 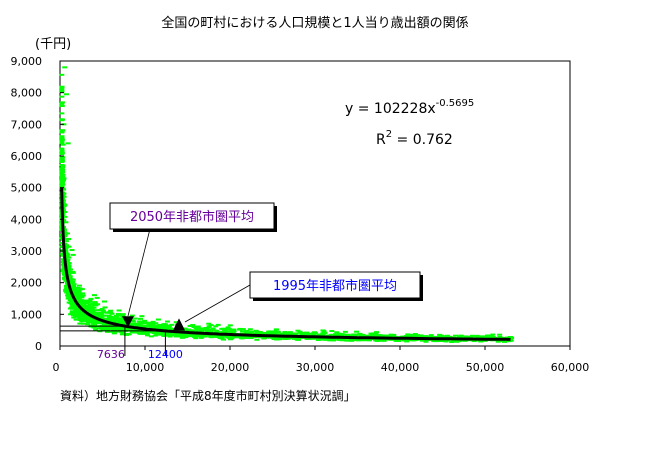 What do you see at coordinates (321, 360) in the screenshot?
I see `x-axis: 0 10,000 20,000 30,000 40,000 50,000 60,000` at bounding box center [321, 360].